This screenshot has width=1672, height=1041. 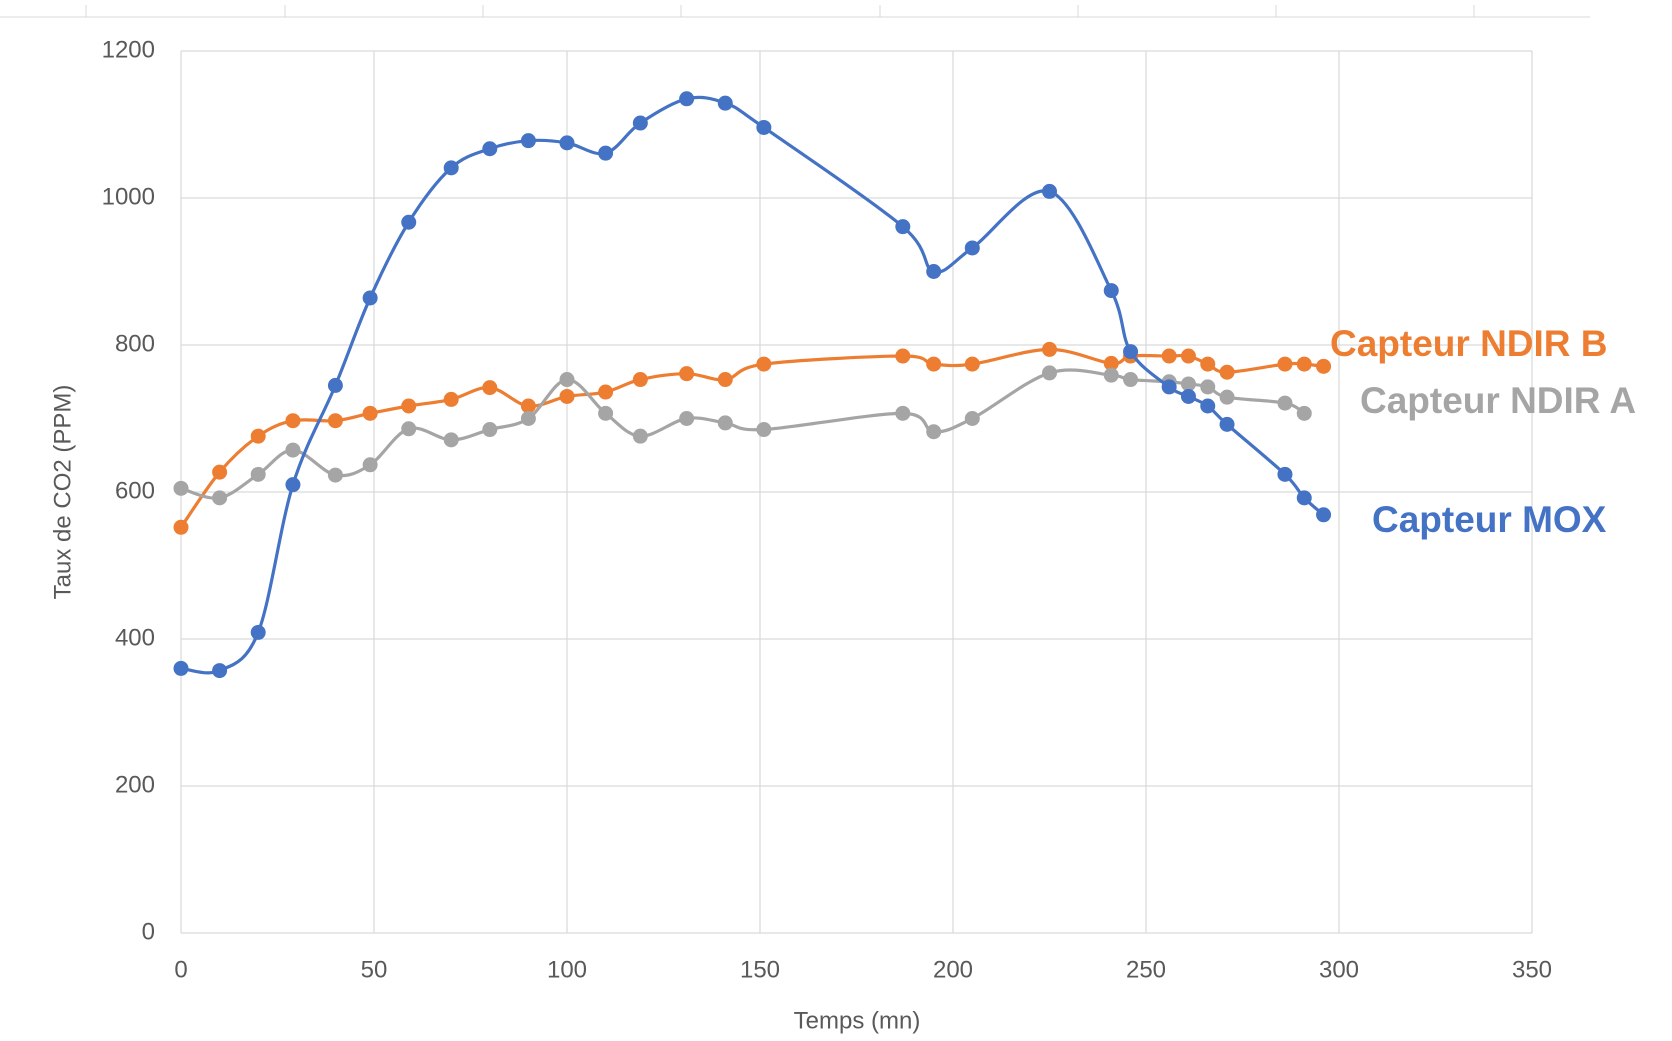 I want to click on y-tick-label: 1000, so click(x=128, y=196).